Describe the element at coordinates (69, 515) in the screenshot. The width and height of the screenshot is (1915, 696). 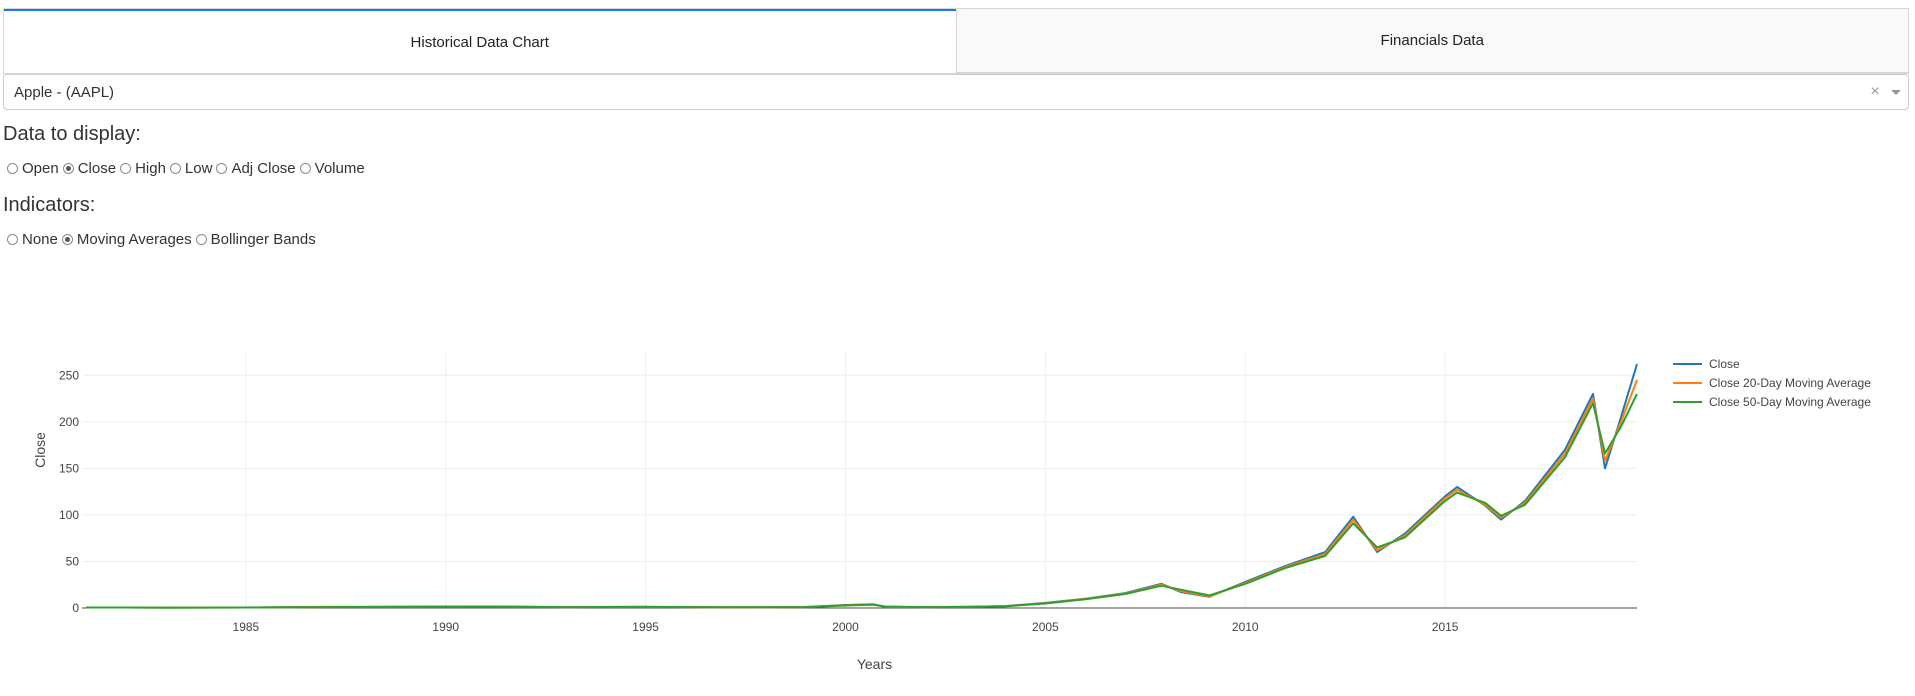
I see `y-tick-label: 100` at that location.